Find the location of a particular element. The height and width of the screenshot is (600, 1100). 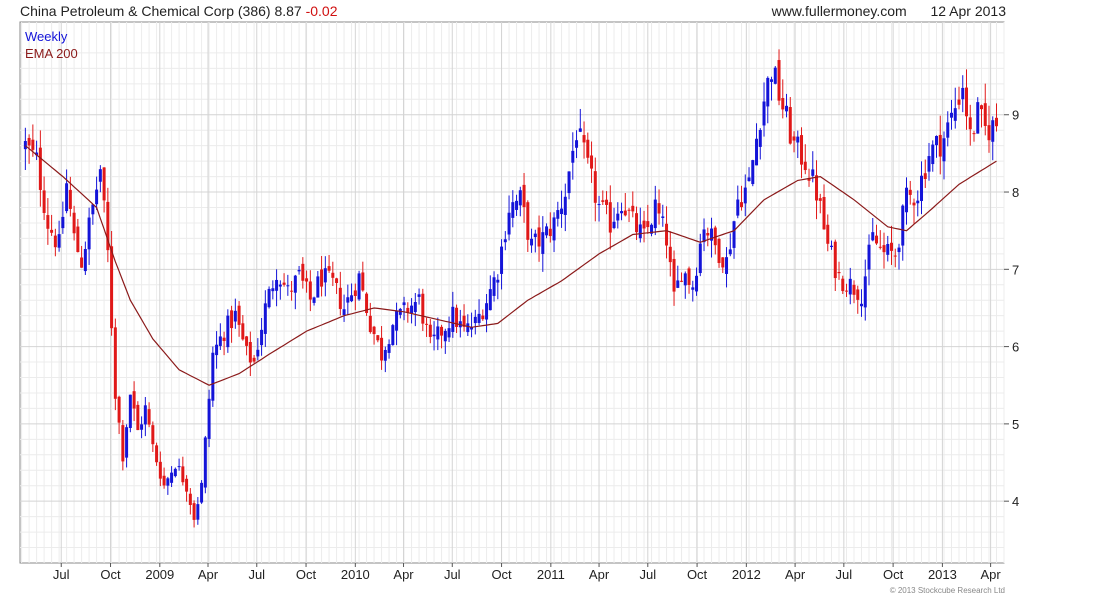

x-tick-label: Oct is located at coordinates (697, 574).